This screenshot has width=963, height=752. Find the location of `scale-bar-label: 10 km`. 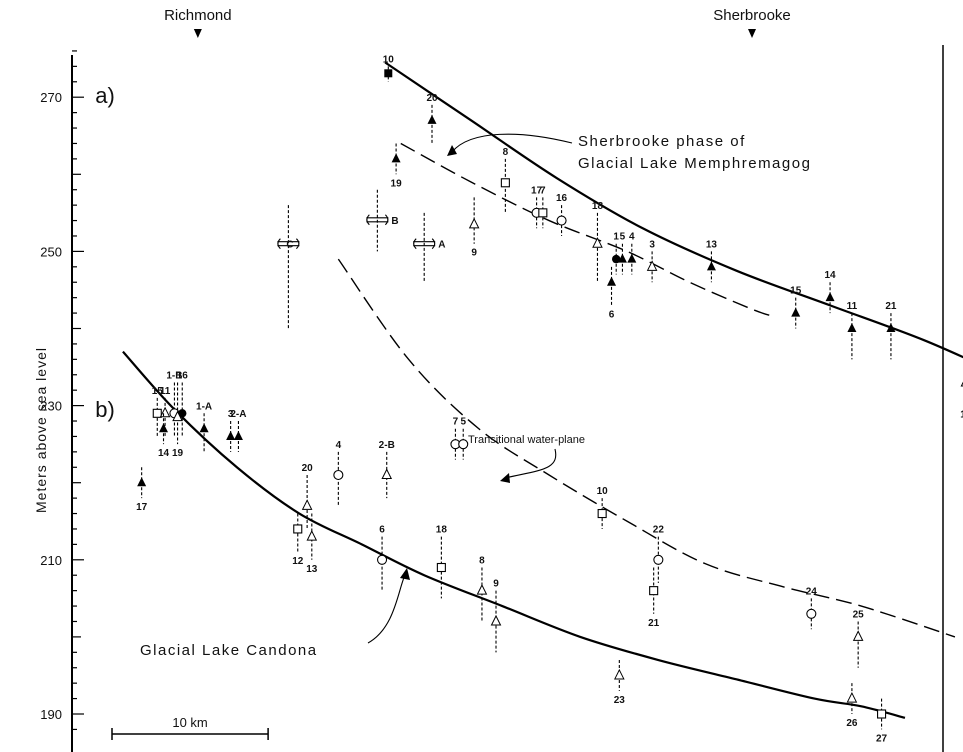

scale-bar-label: 10 km is located at coordinates (189, 722).